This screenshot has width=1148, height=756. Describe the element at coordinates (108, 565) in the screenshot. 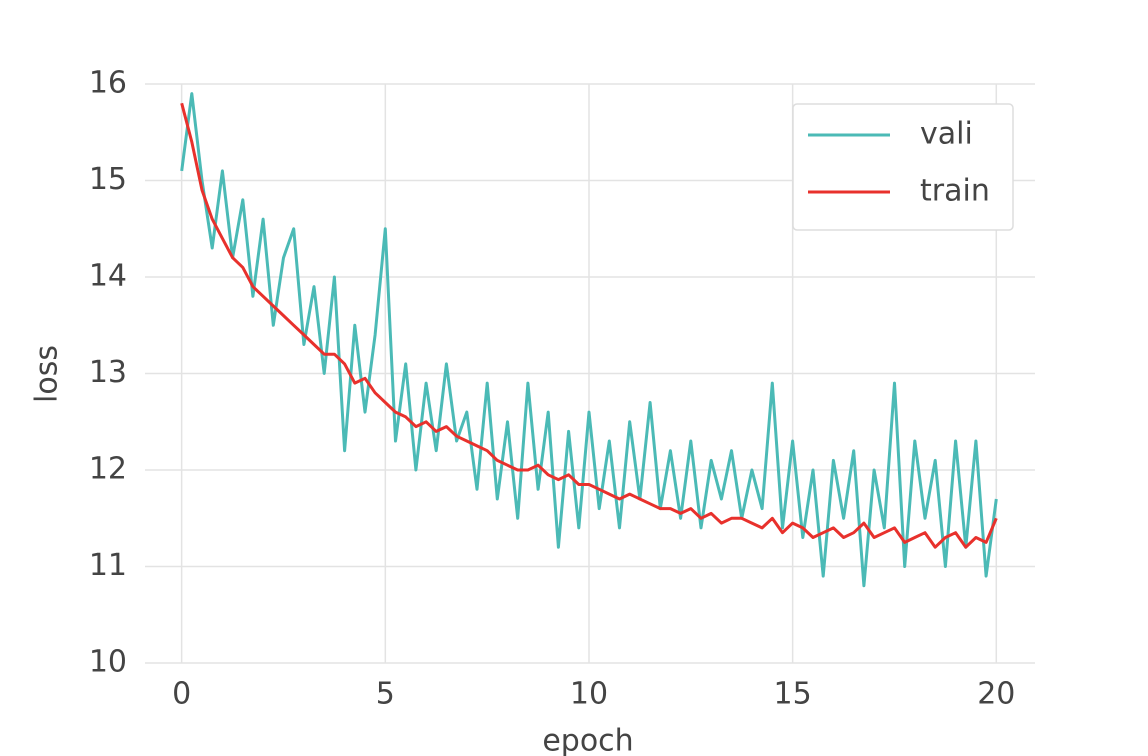

I see `y-tick-label: 11` at that location.